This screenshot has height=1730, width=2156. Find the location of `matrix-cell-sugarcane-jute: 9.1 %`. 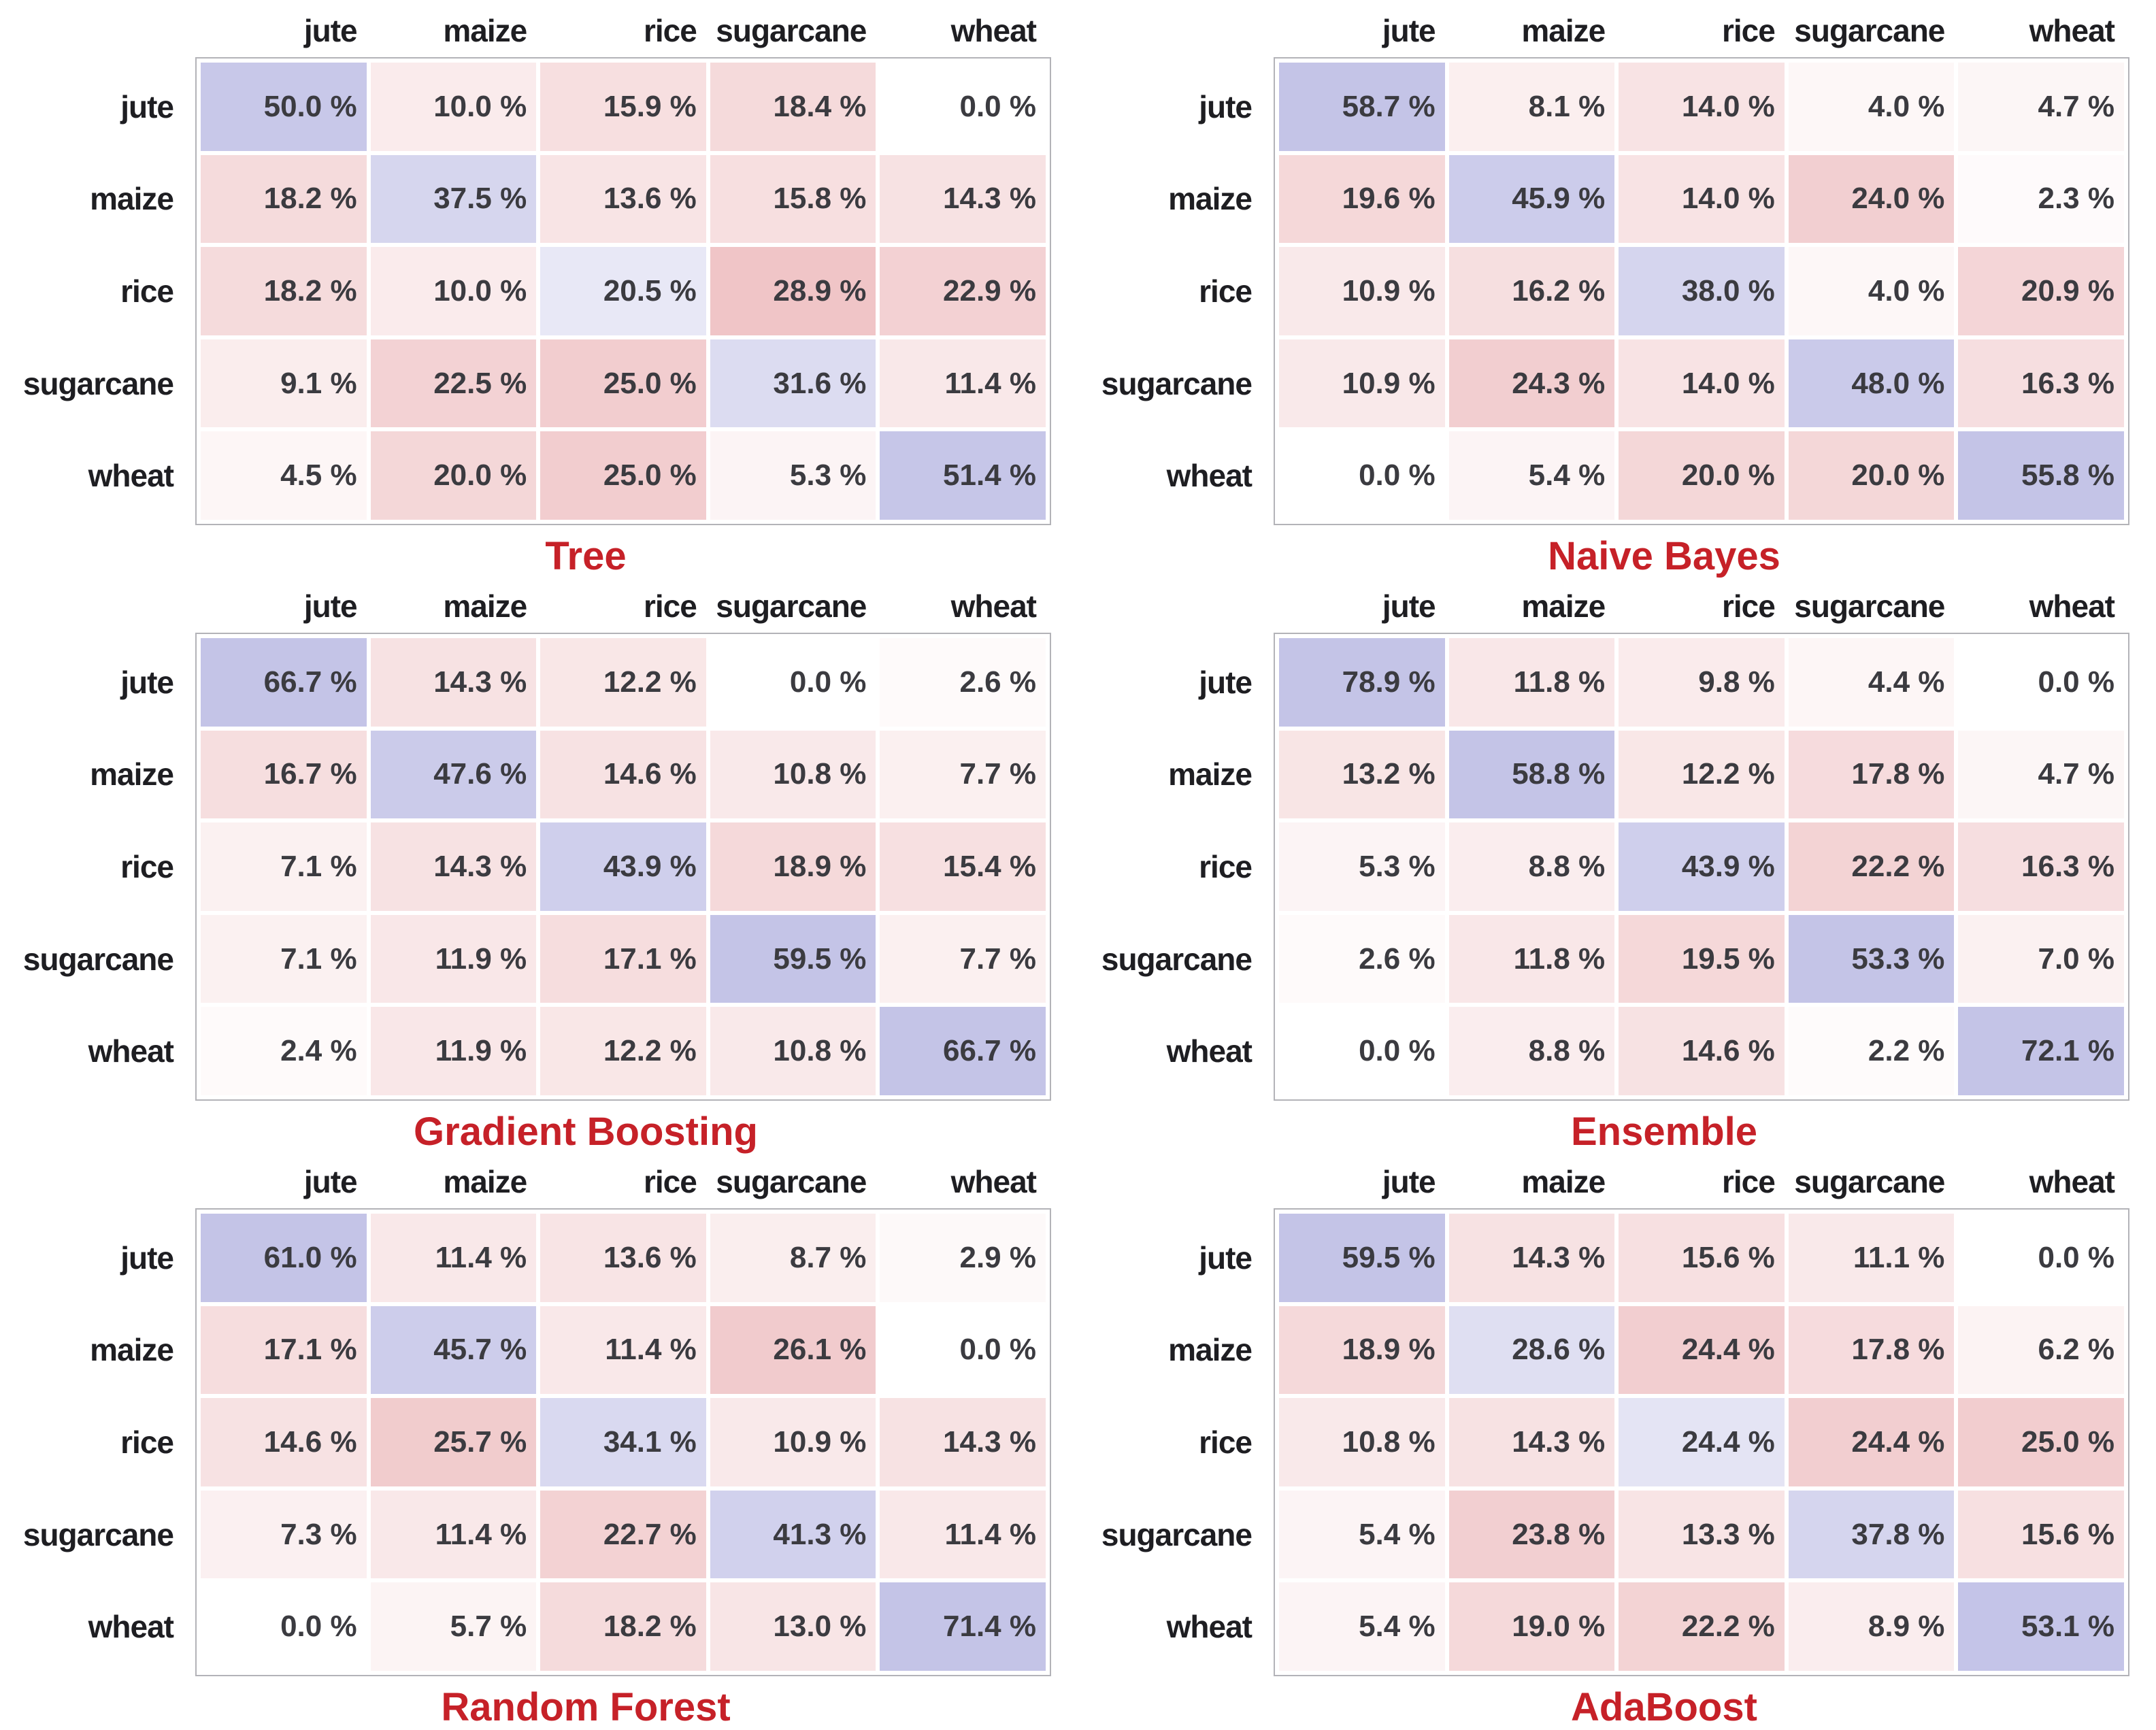

matrix-cell-sugarcane-jute: 9.1 % is located at coordinates (284, 383).